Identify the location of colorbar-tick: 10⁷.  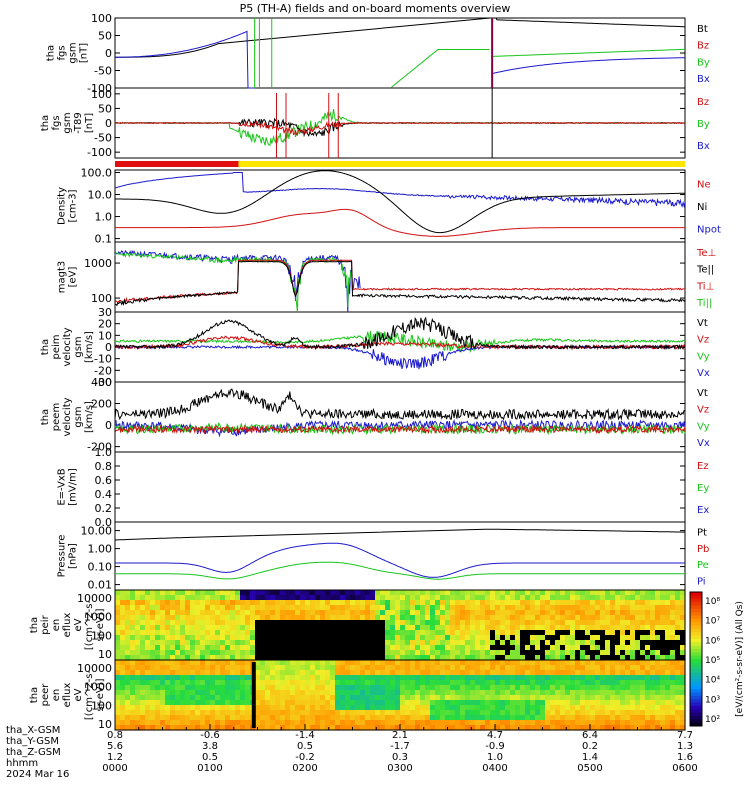
(712, 622).